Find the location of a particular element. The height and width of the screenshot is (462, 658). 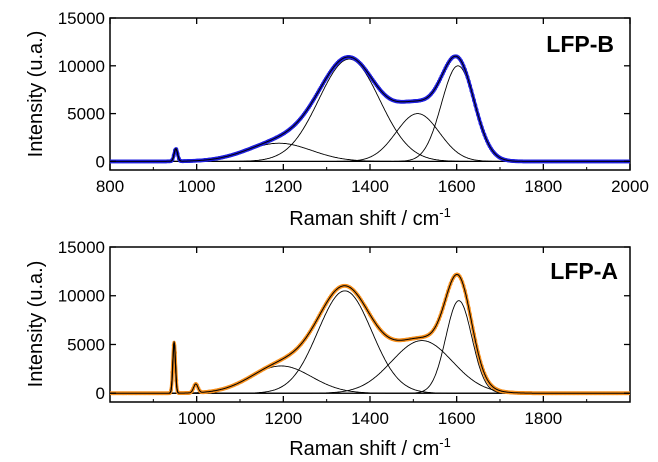

ylabel-top: Intensity (u.a.) is located at coordinates (36, 94).